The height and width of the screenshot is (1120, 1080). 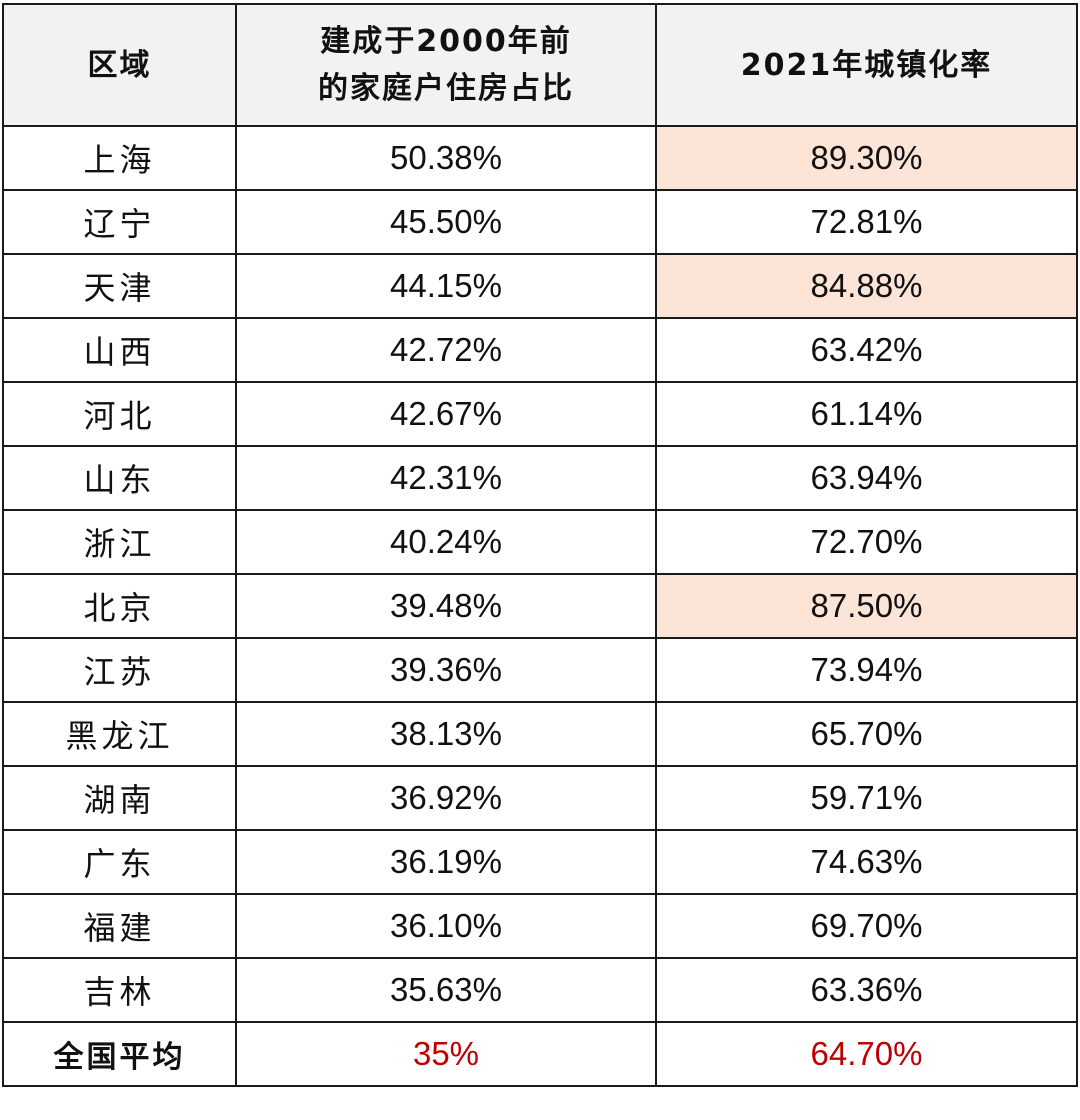 I want to click on pre2000-share-cell: 39.36%, so click(x=446, y=670).